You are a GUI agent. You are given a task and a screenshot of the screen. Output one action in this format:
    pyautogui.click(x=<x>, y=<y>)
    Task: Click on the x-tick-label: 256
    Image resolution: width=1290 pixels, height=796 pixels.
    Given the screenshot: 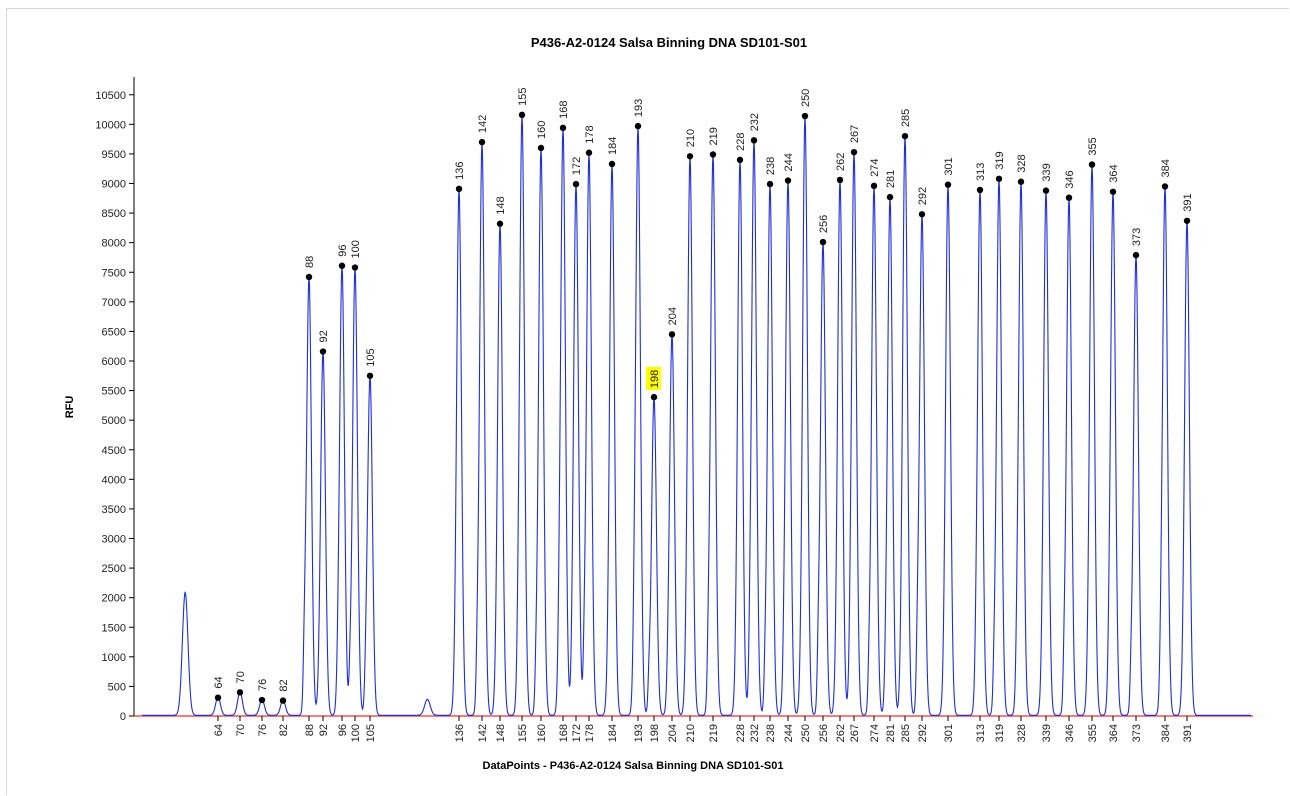 What is the action you would take?
    pyautogui.click(x=824, y=733)
    